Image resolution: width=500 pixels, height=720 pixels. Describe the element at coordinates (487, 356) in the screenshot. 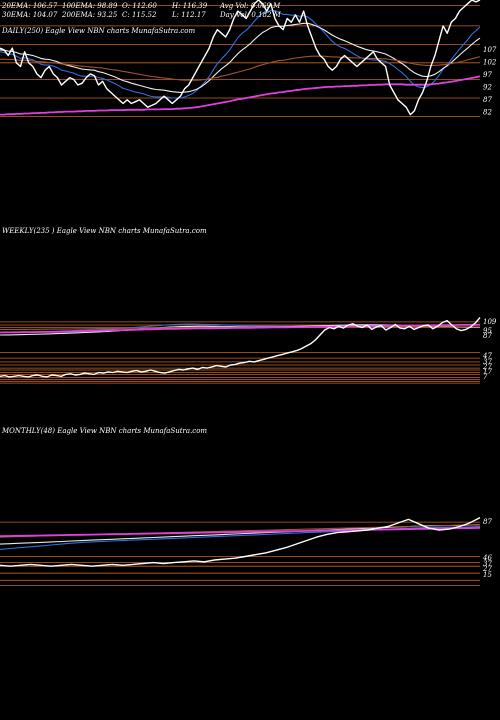

I see `weekly-y-tick-label: 47` at that location.